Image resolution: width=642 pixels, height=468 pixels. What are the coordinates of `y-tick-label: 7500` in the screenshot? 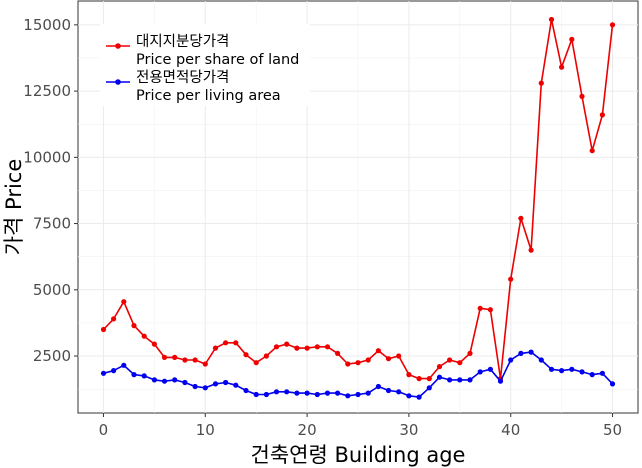 It's located at (52, 224).